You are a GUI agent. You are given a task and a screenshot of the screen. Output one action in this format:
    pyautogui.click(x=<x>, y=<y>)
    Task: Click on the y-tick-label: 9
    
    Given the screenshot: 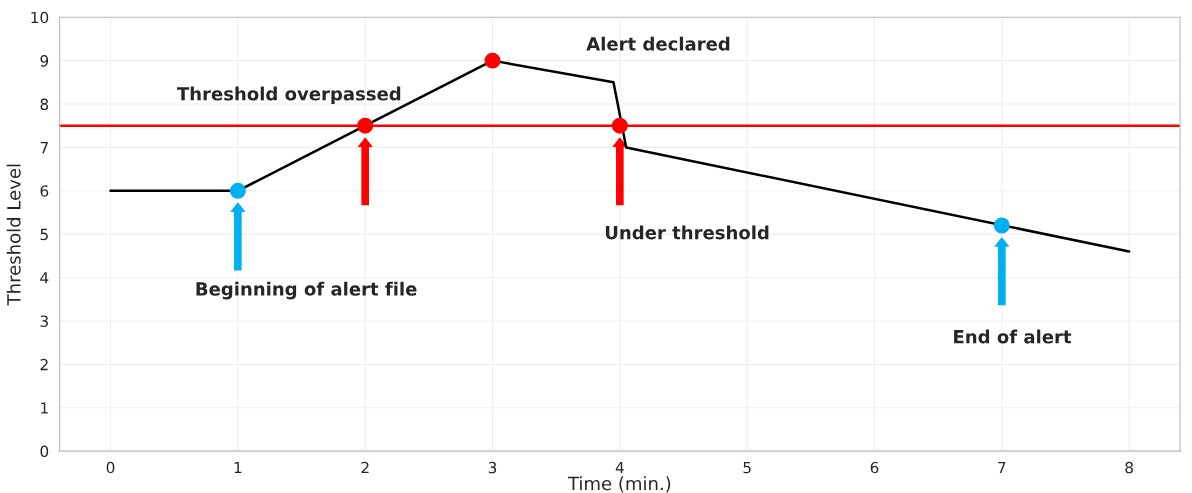 What is the action you would take?
    pyautogui.click(x=44, y=61)
    